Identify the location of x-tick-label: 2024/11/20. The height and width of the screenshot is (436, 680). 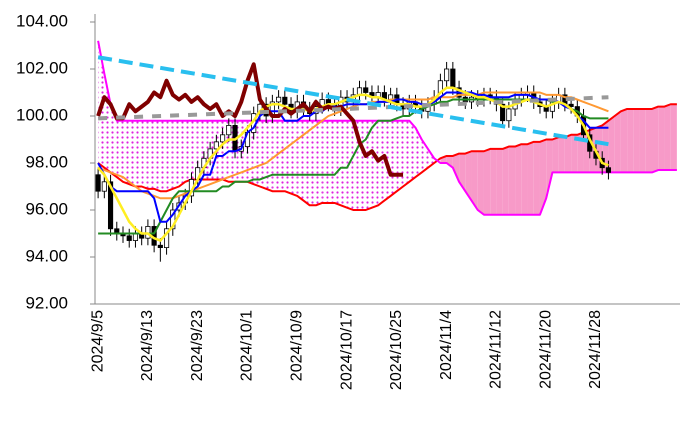
(545, 349).